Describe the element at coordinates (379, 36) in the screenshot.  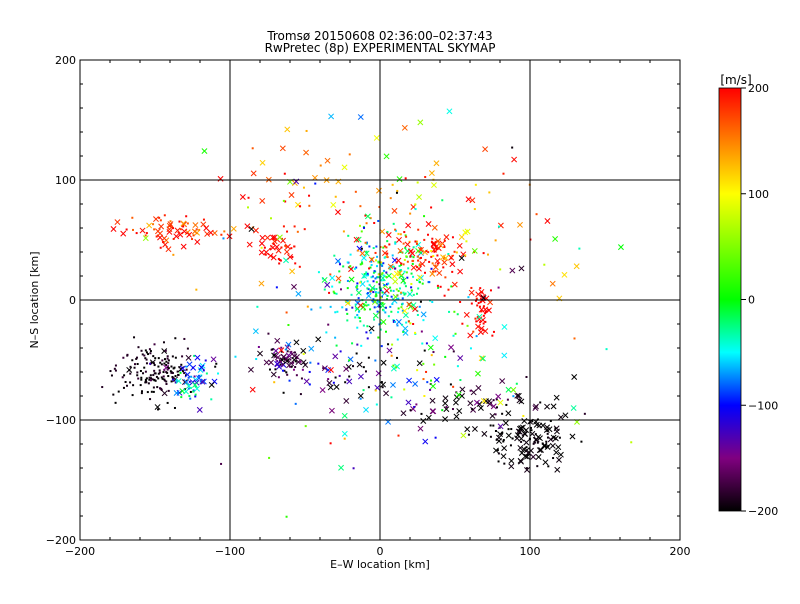
I see `chart-title: Tromsø 20150608 02:36:00–02:37:43` at that location.